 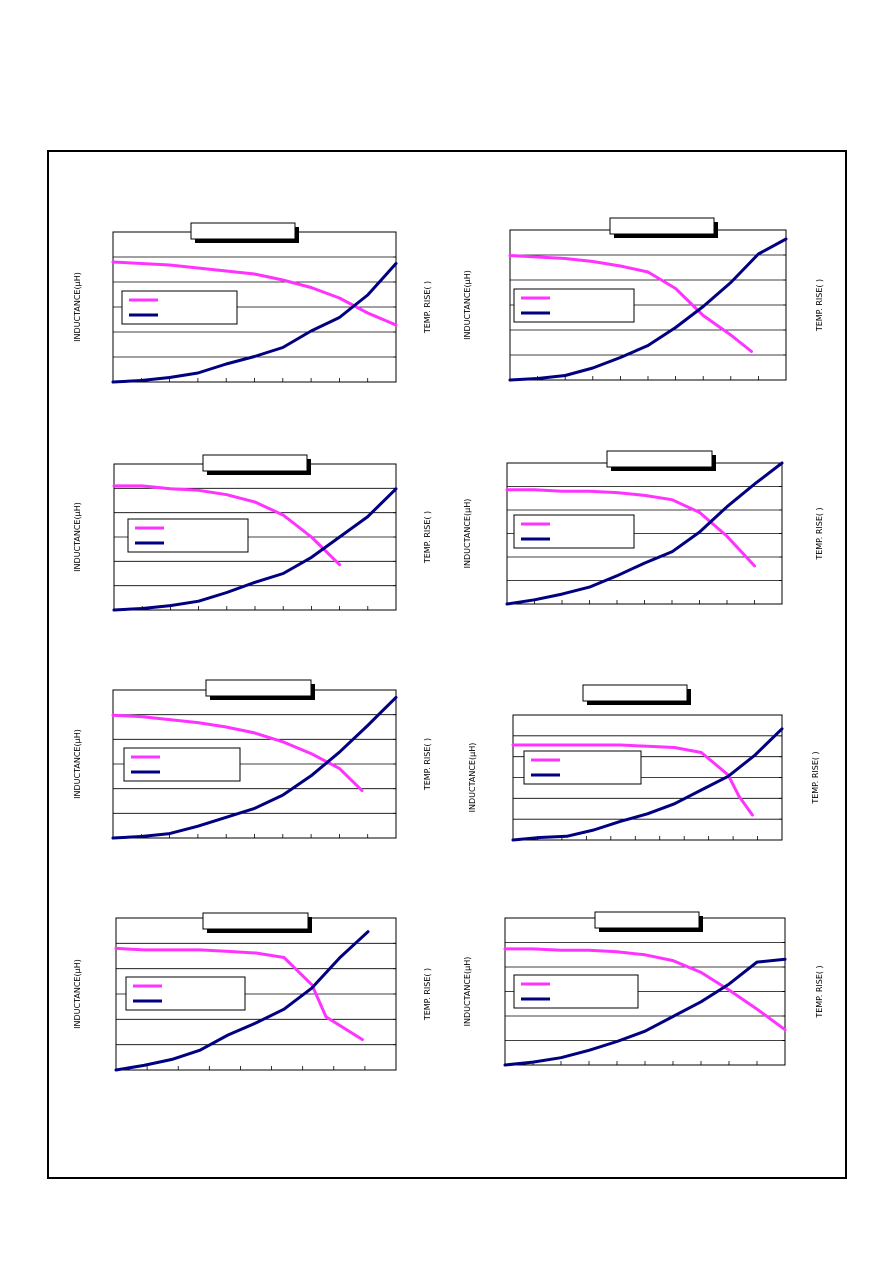 I want to click on chart-7: INDUCTANCE(μH) TEMP. RISE( ), so click(x=252, y=992).